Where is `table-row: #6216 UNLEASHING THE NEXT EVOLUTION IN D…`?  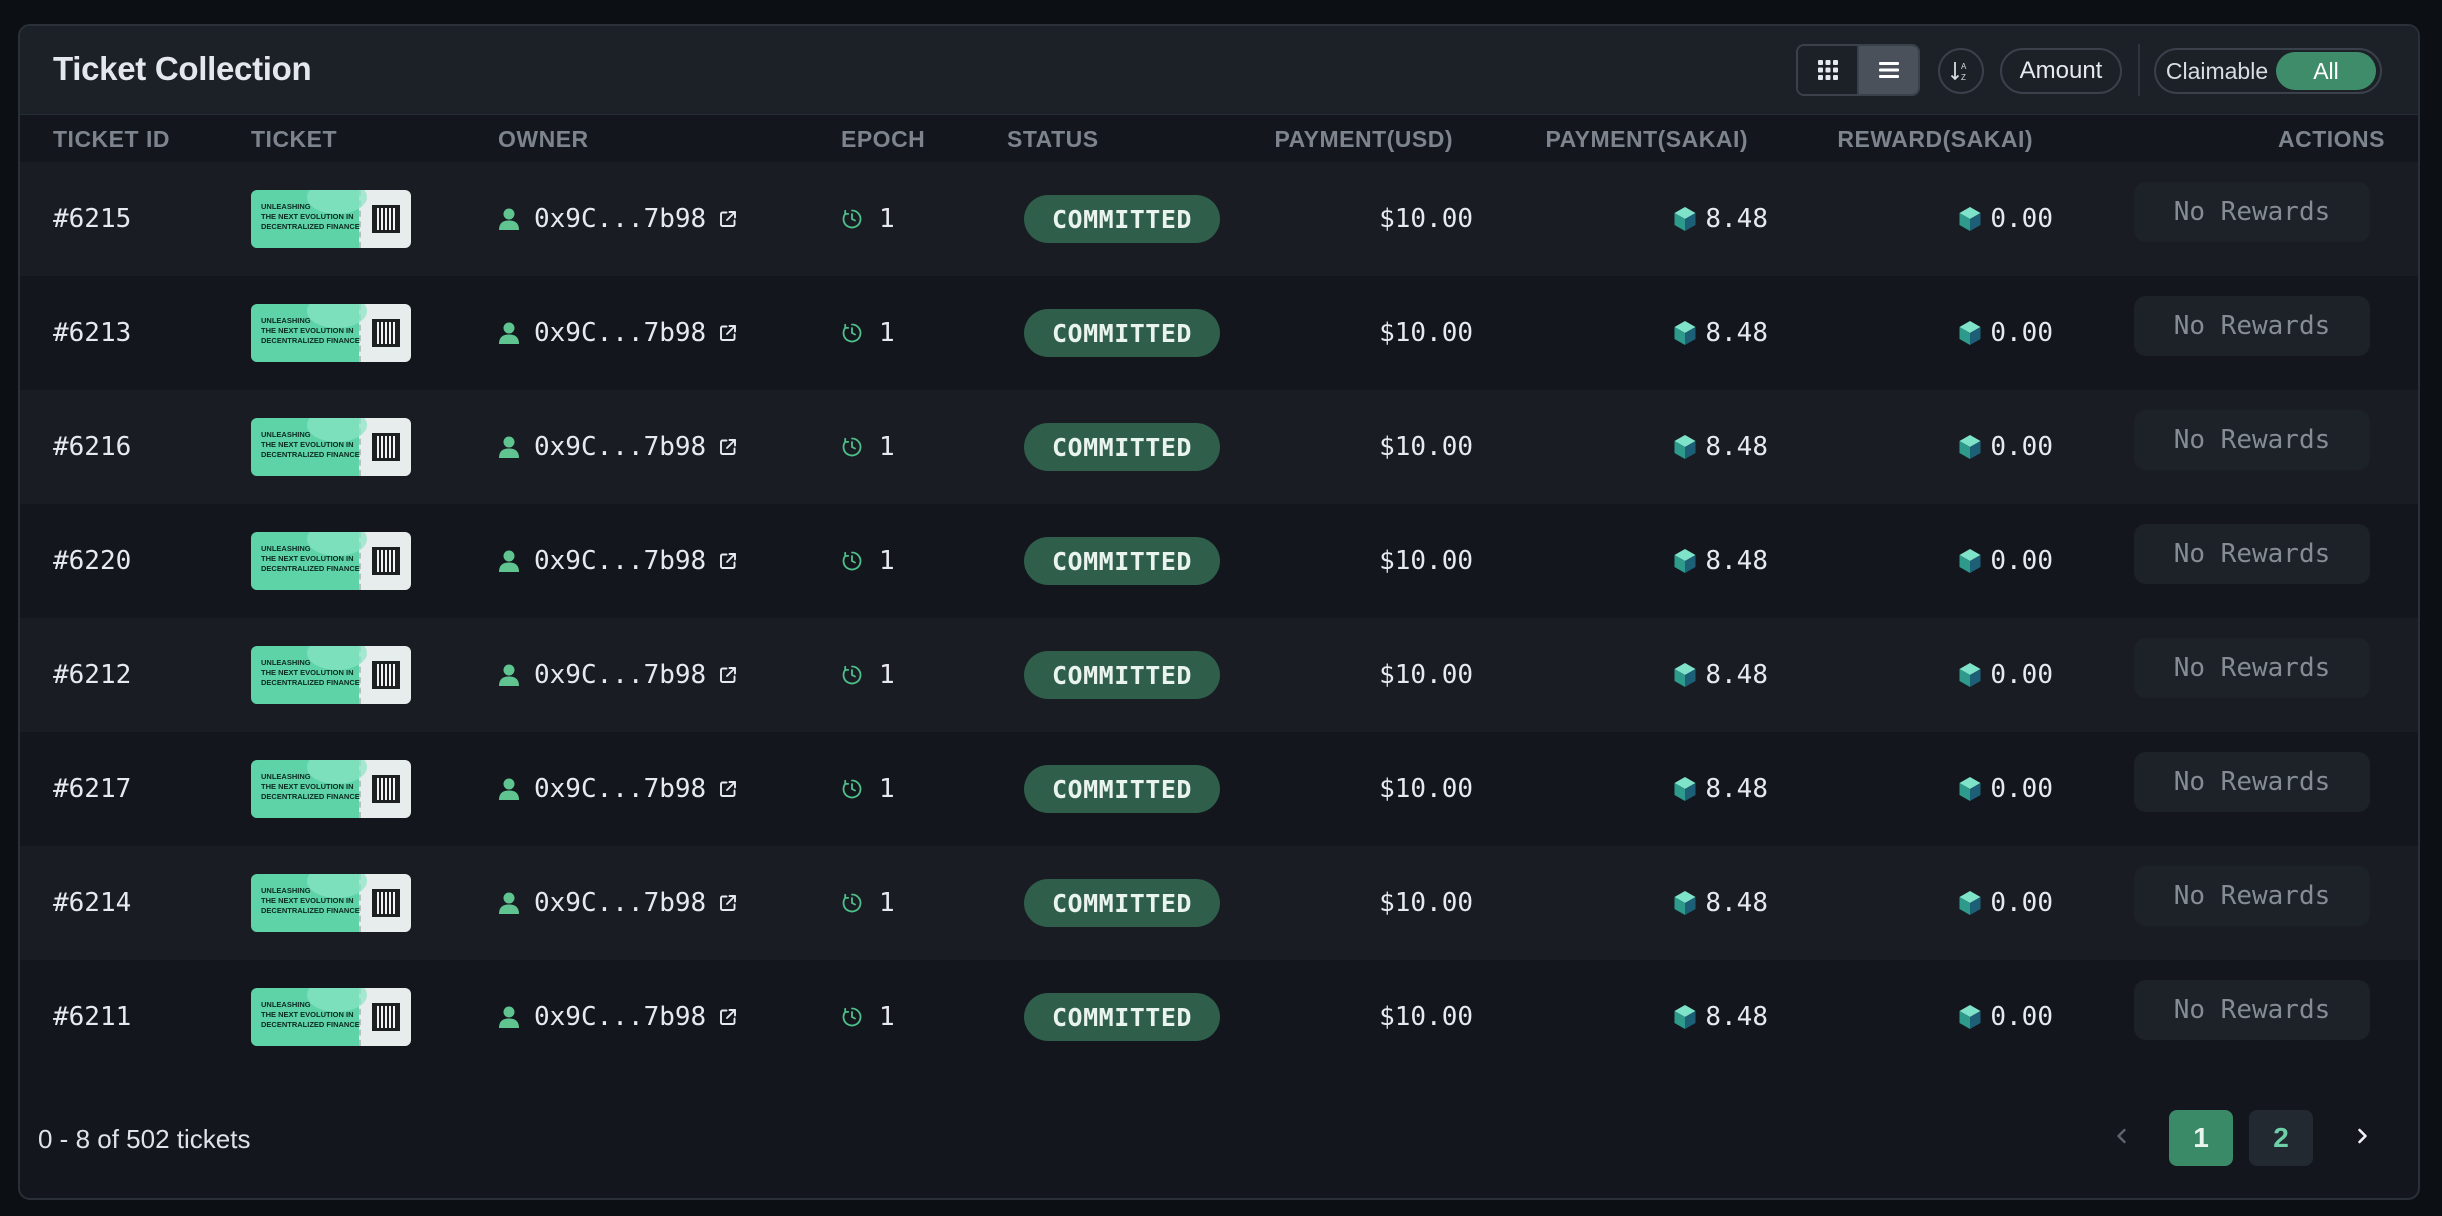
table-row: #6216 UNLEASHING THE NEXT EVOLUTION IN D… is located at coordinates (1219, 447).